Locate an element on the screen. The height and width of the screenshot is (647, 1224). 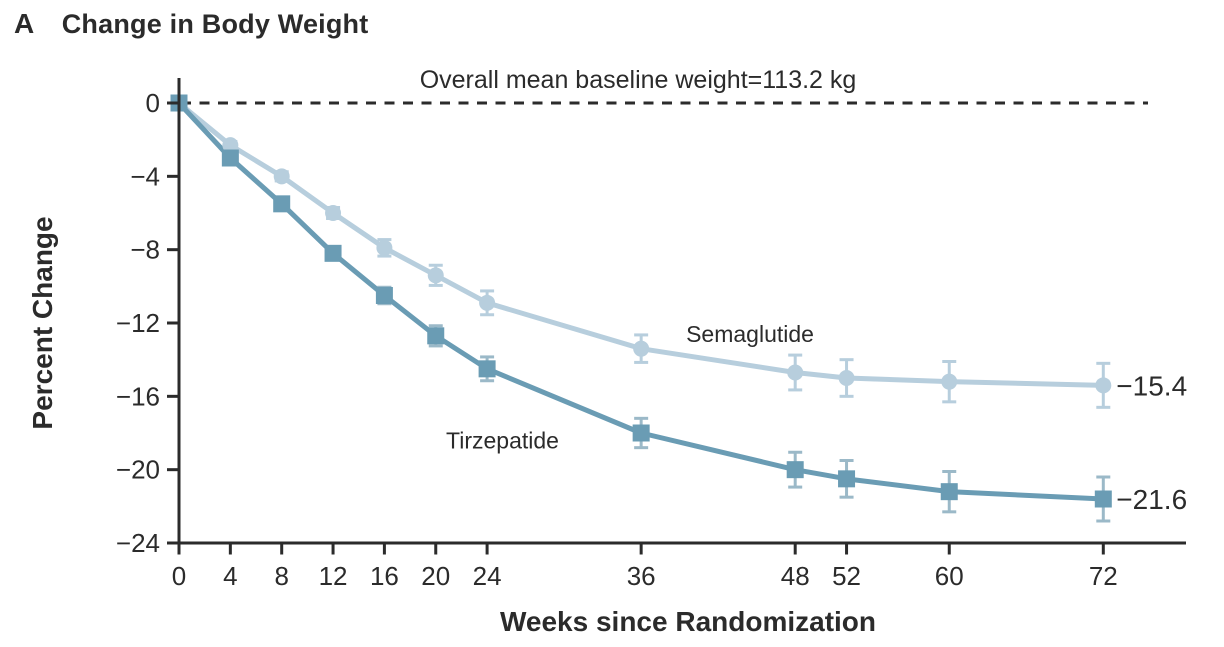
series-label-tirzepatide: Tirzepatide is located at coordinates (502, 440).